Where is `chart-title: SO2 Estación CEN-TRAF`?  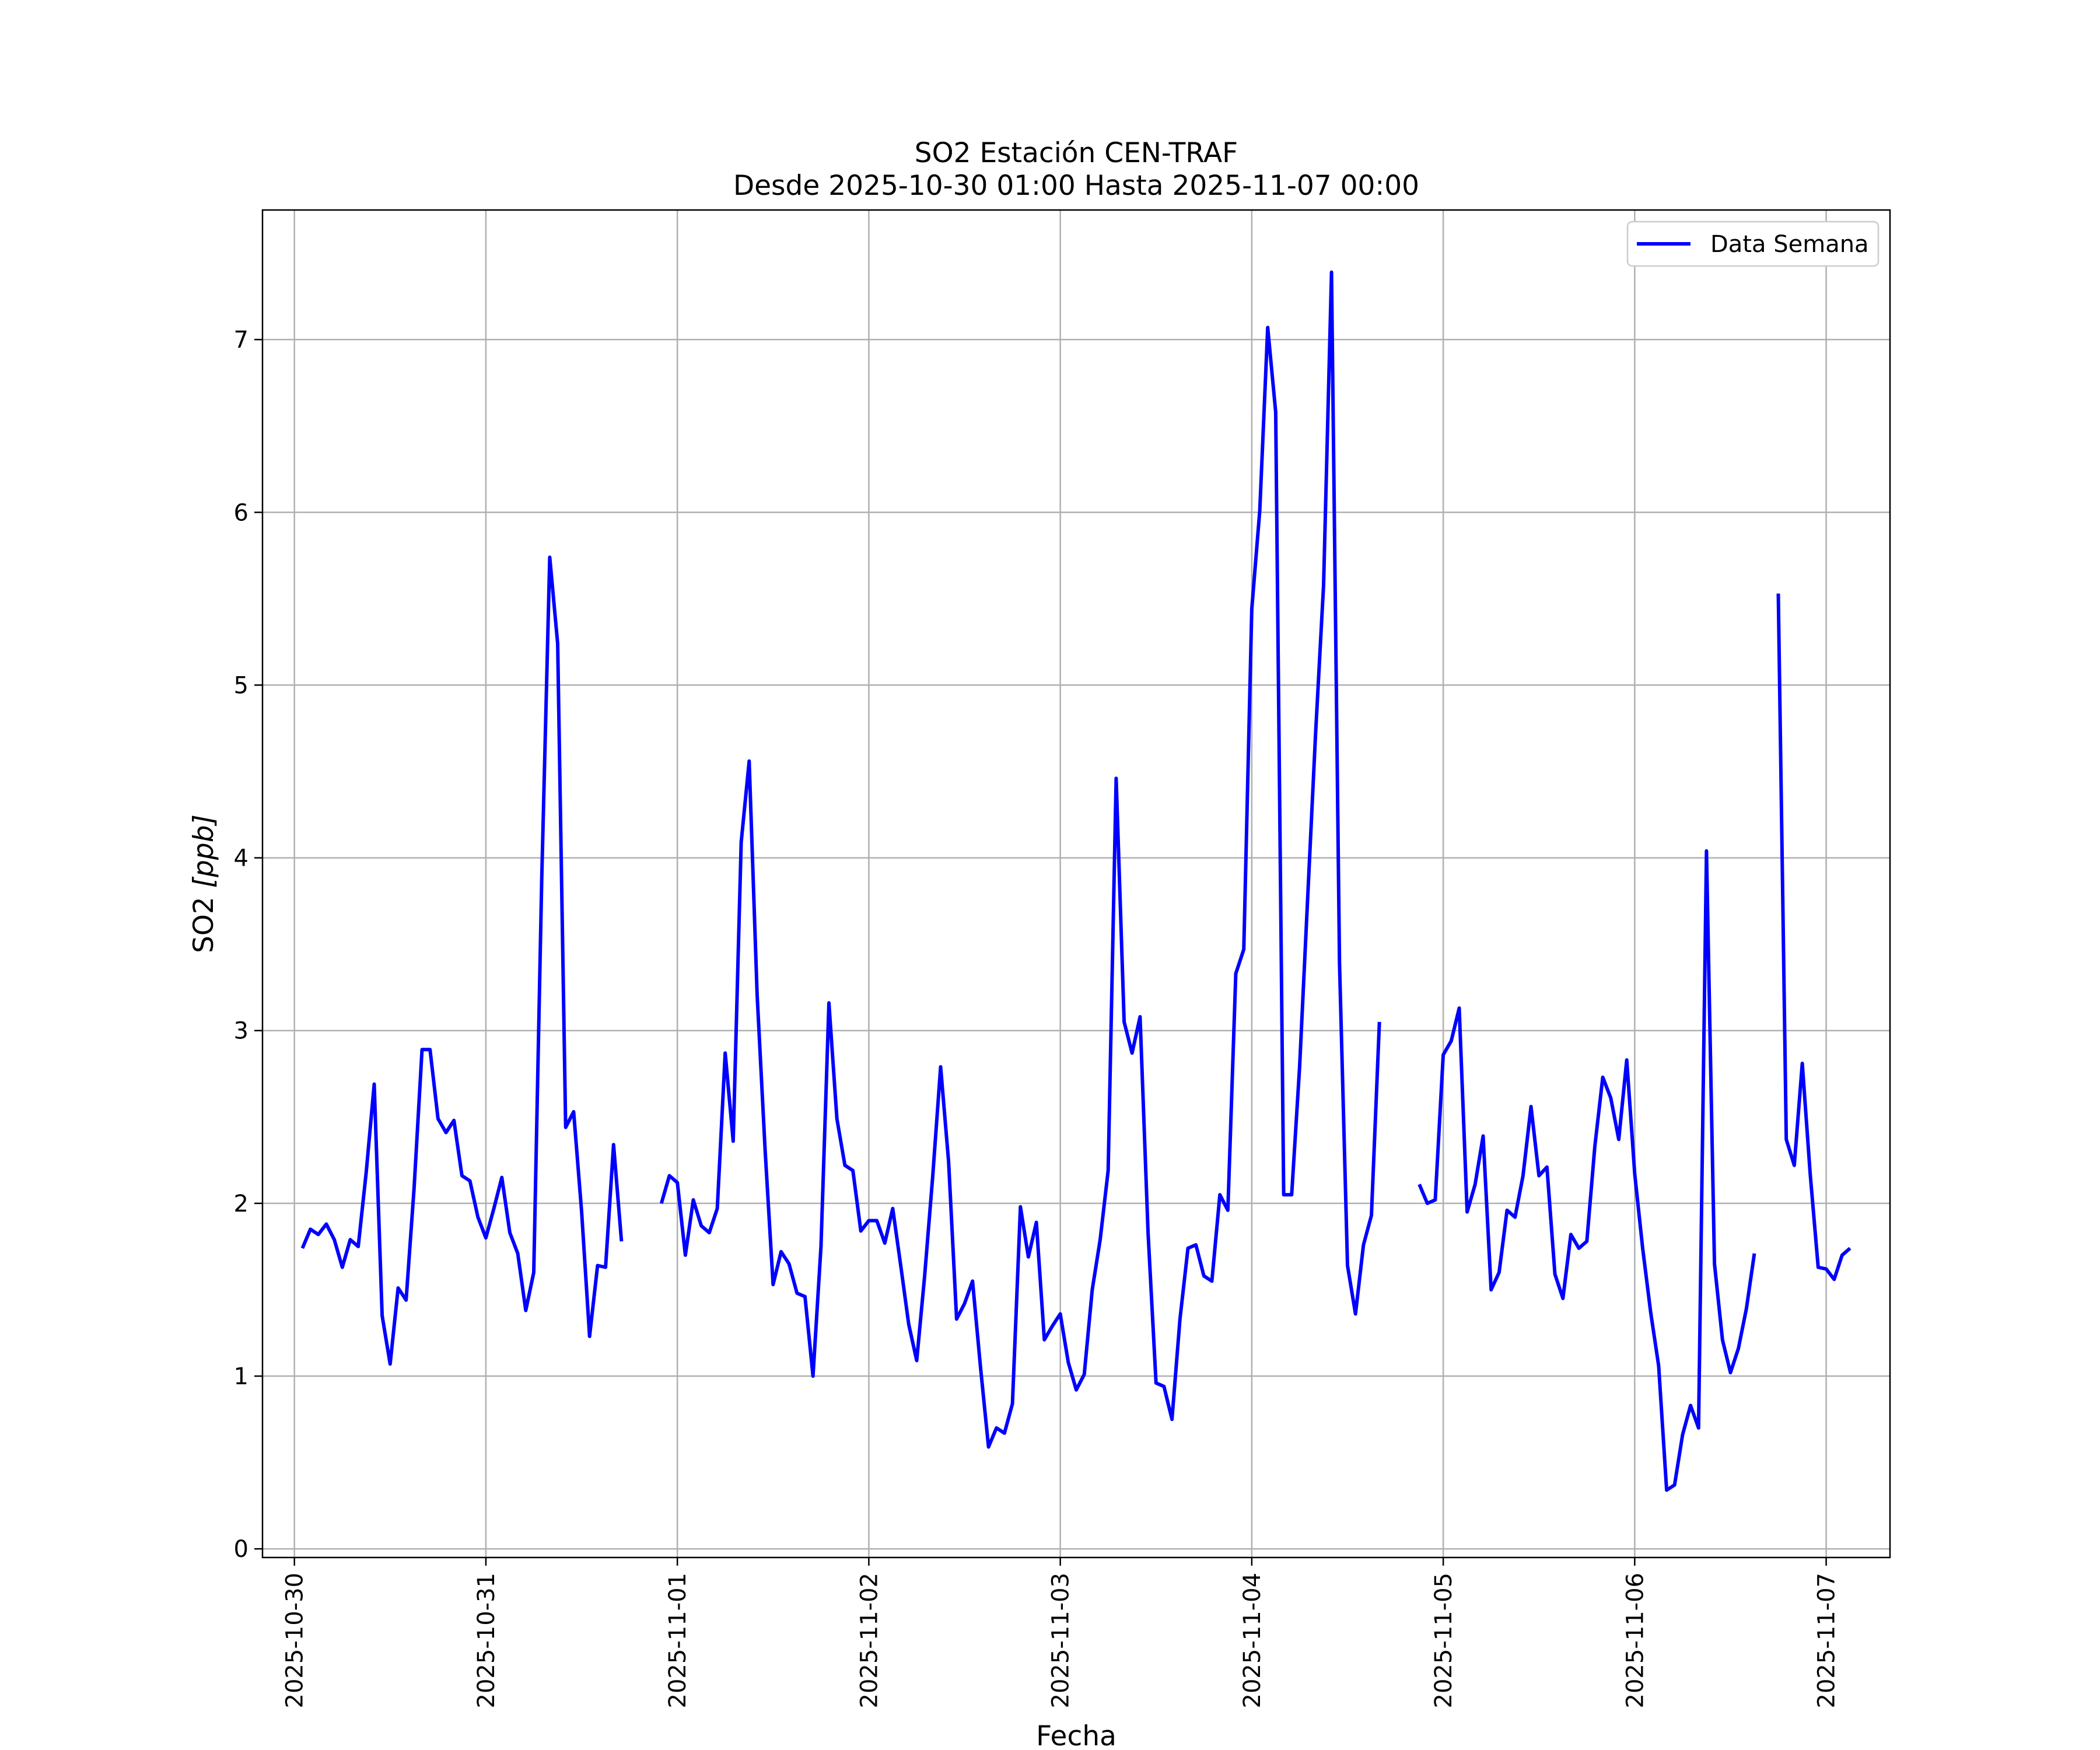
chart-title: SO2 Estación CEN-TRAF is located at coordinates (1076, 153).